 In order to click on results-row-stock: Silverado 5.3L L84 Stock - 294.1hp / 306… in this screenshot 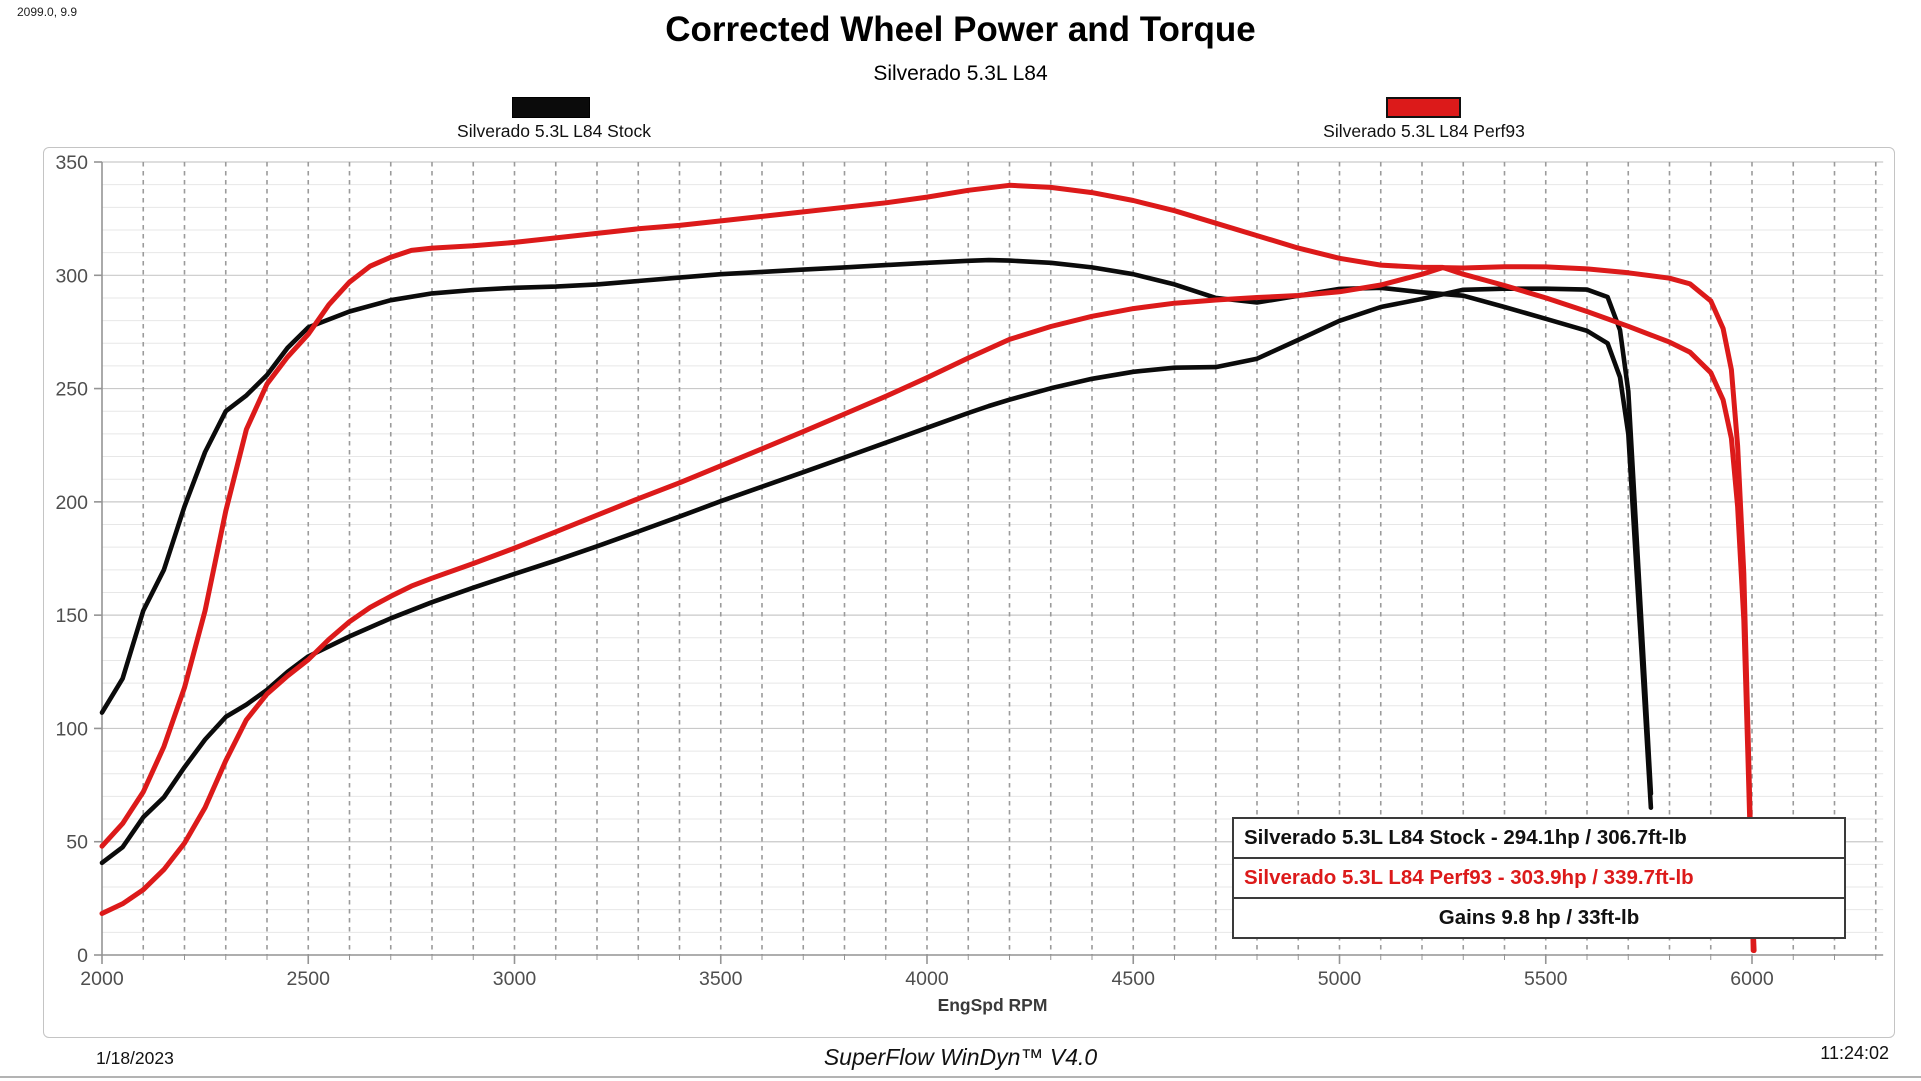, I will do `click(1465, 837)`.